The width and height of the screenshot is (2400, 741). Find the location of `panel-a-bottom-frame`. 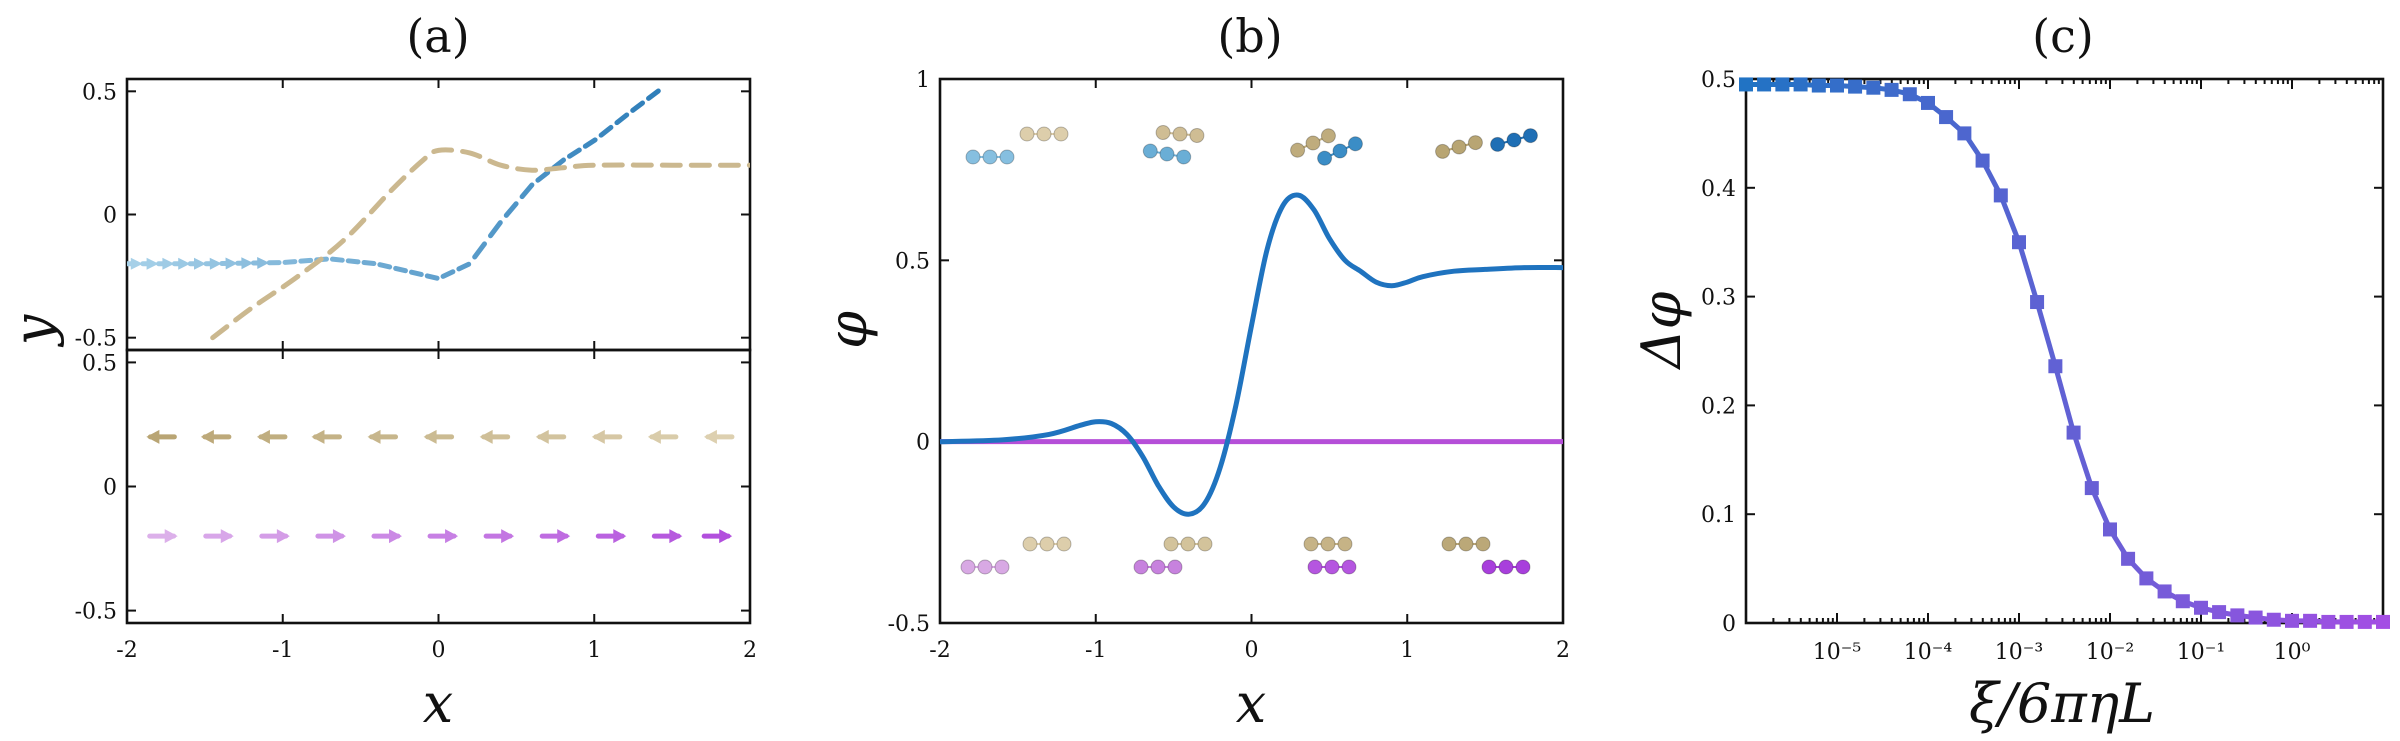

panel-a-bottom-frame is located at coordinates (438, 486).